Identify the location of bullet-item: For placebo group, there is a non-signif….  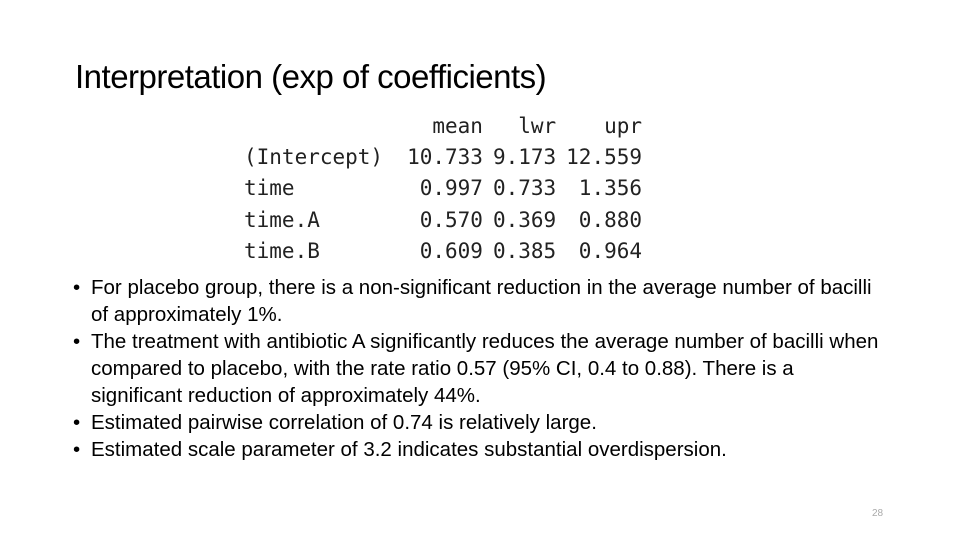
(478, 301).